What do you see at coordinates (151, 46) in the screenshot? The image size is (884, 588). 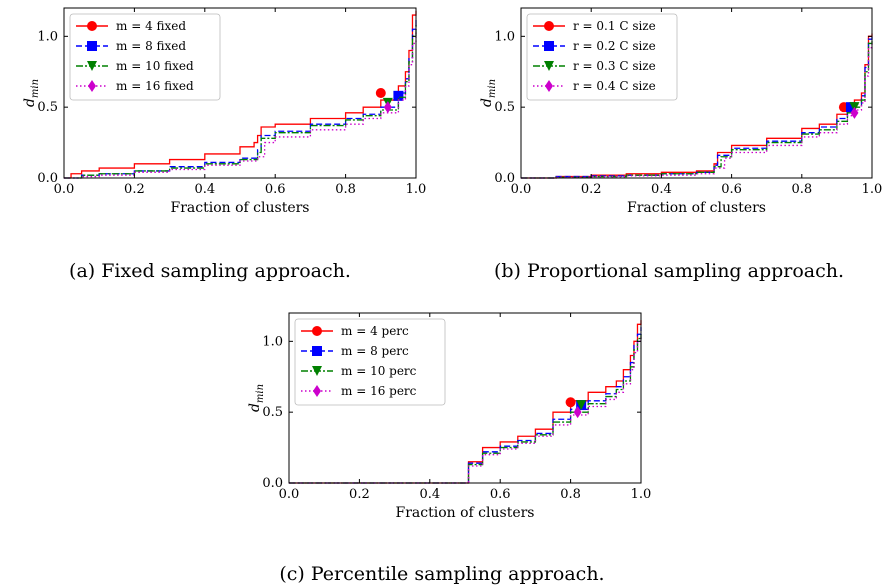 I see `legend-label-1: m = 8 fixed` at bounding box center [151, 46].